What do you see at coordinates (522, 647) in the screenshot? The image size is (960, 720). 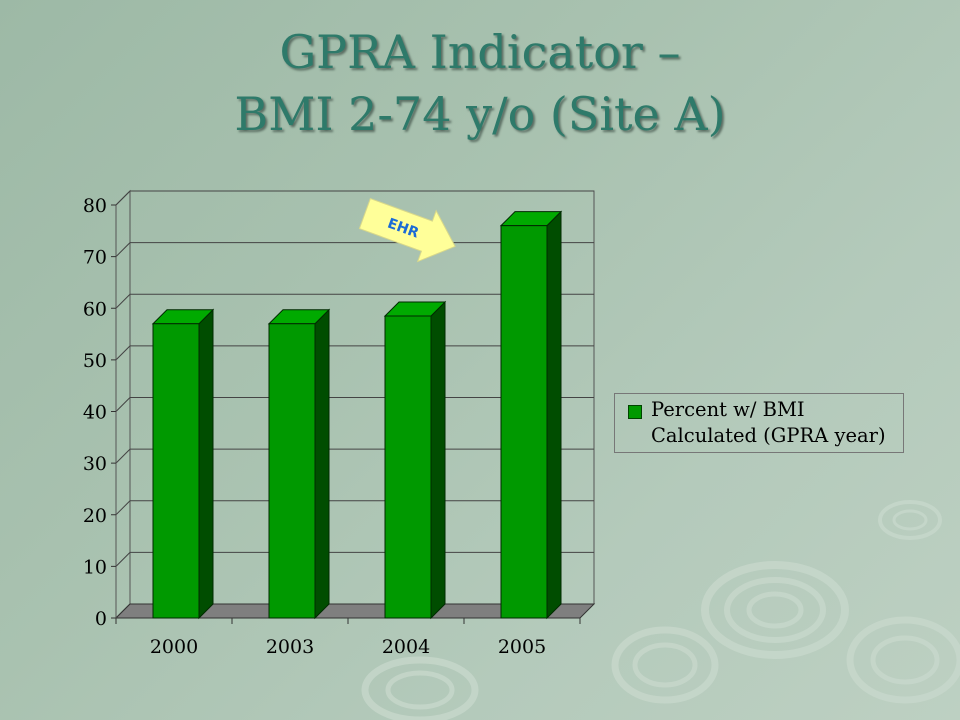 I see `x-tick-label: 2005` at bounding box center [522, 647].